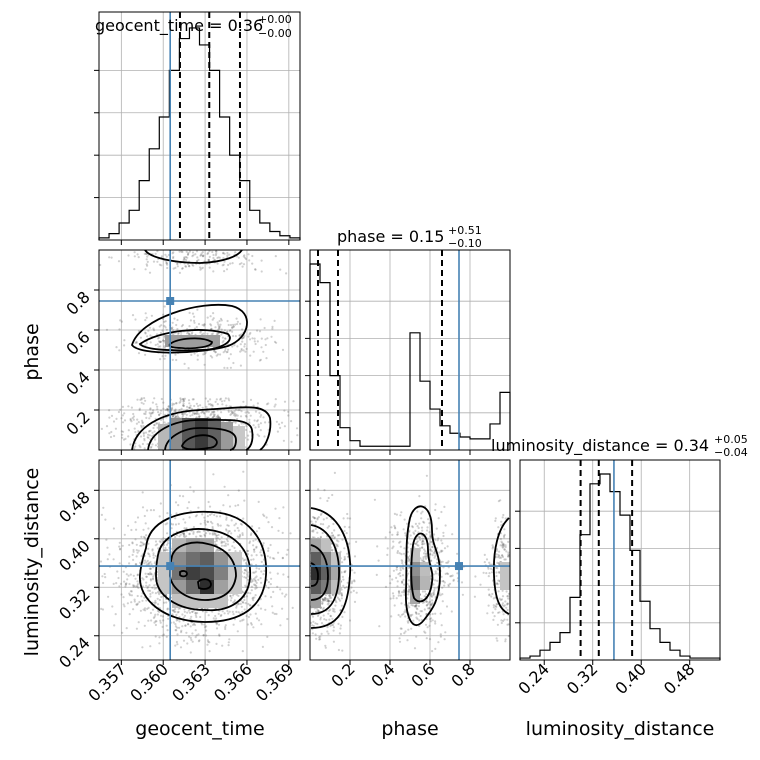  I want to click on ylabel-luminosity-distance: luminosity_distance, so click(32, 562).